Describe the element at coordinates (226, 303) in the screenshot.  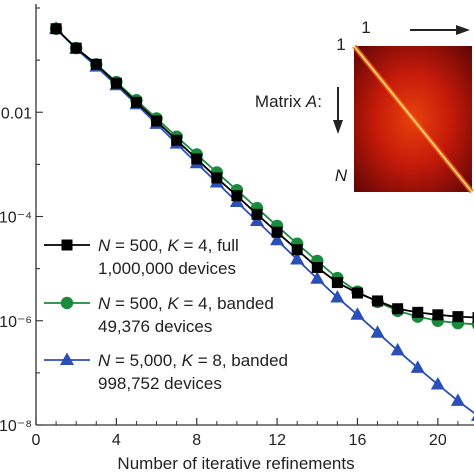
I see `legend-label-part: = 4, banded` at that location.